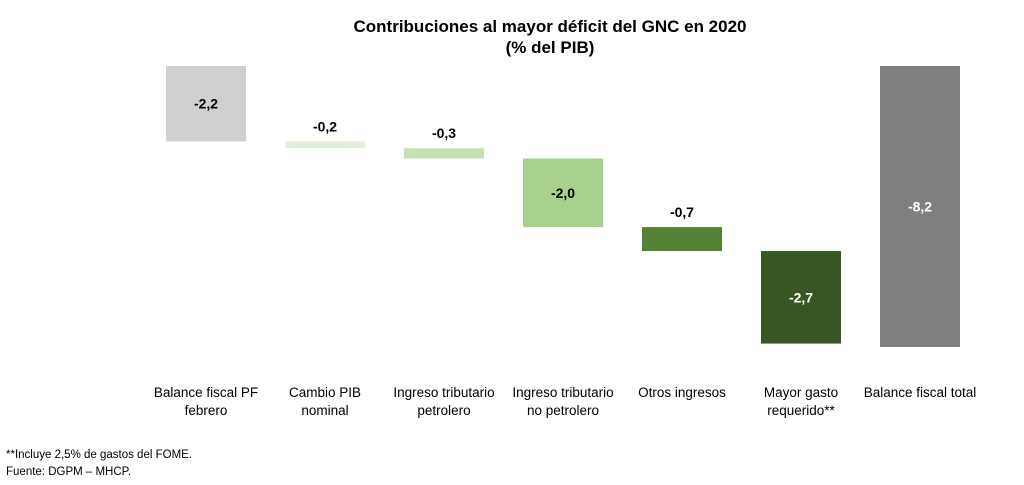 The image size is (1024, 485). What do you see at coordinates (682, 212) in the screenshot?
I see `data-label-5: -0,7` at bounding box center [682, 212].